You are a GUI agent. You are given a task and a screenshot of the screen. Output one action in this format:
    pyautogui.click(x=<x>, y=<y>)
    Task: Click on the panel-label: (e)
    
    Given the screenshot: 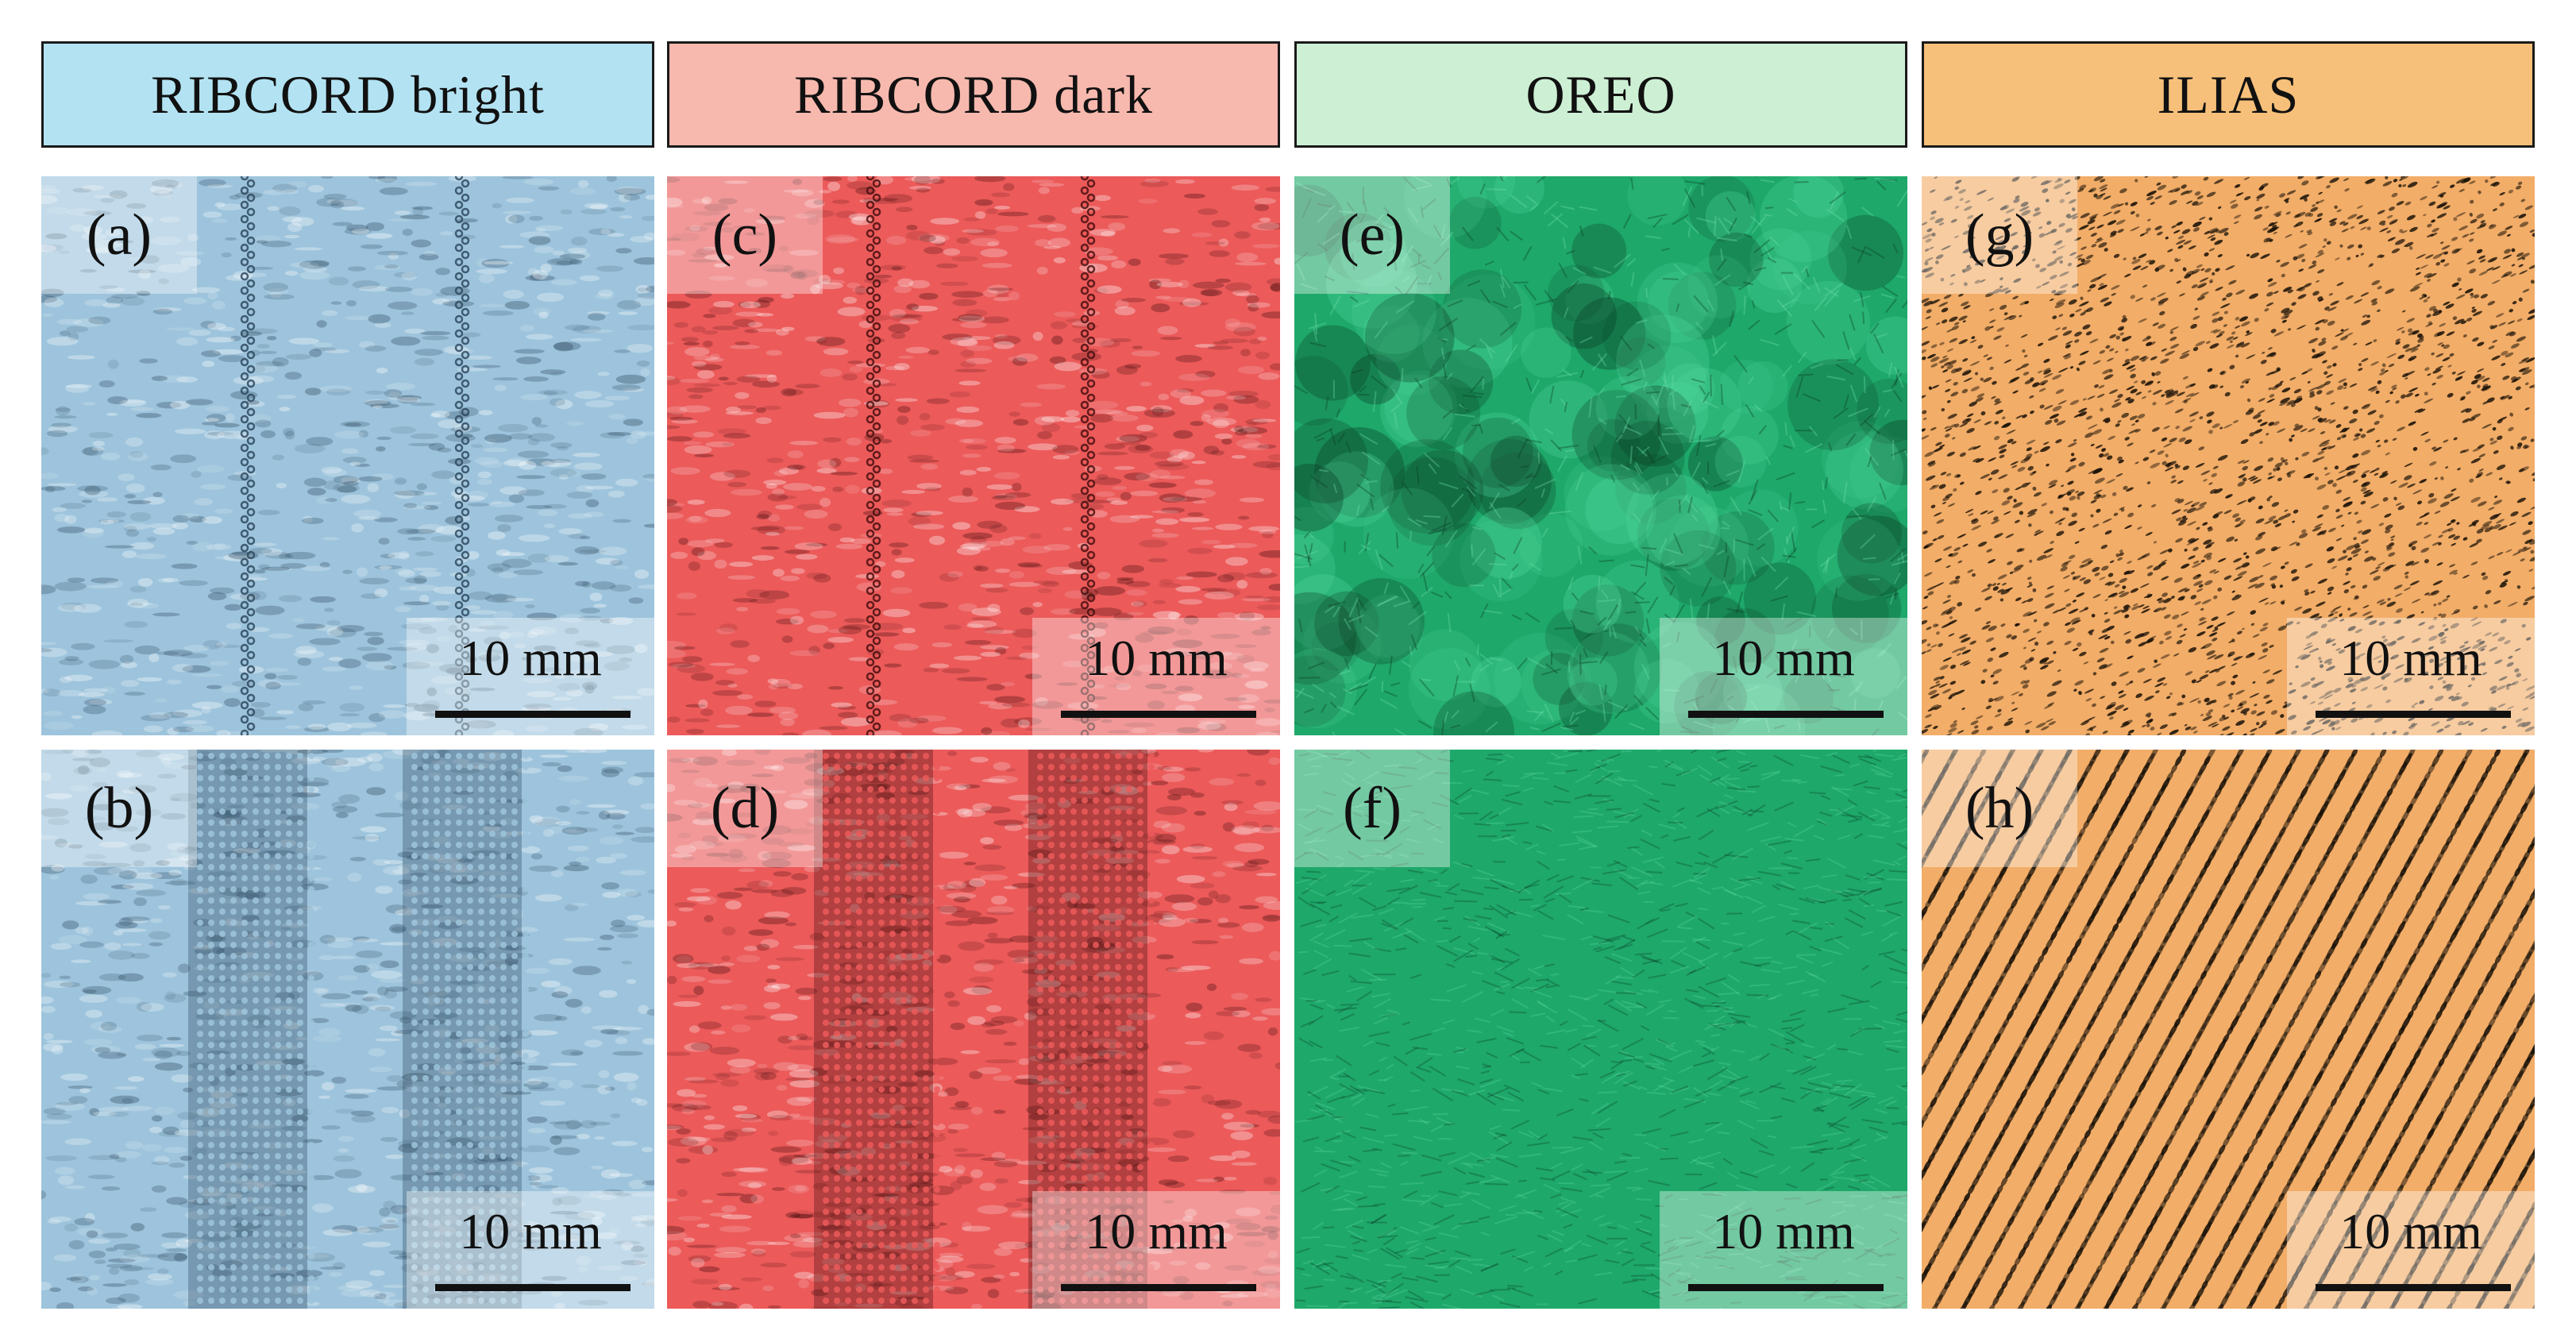 What is the action you would take?
    pyautogui.click(x=1372, y=235)
    